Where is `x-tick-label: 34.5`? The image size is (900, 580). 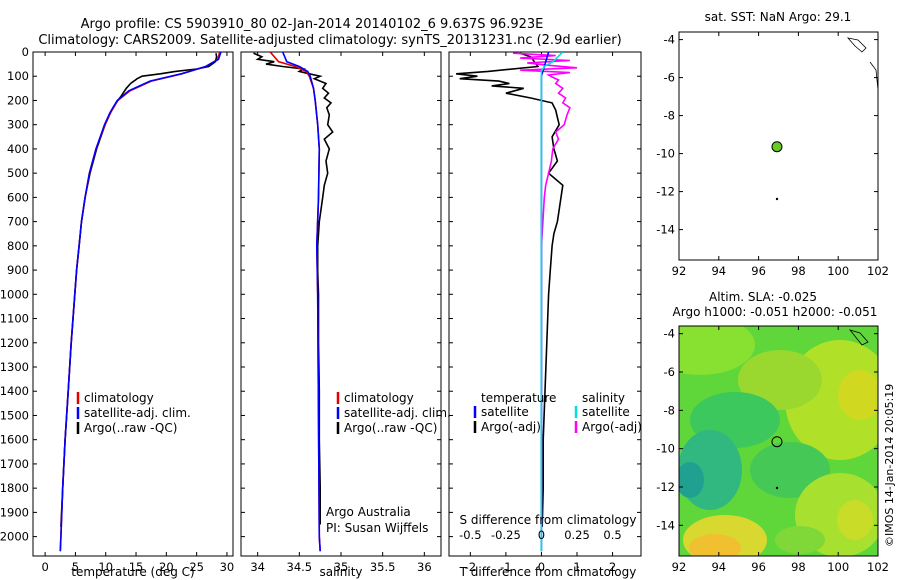 x-tick-label: 34.5 is located at coordinates (300, 567).